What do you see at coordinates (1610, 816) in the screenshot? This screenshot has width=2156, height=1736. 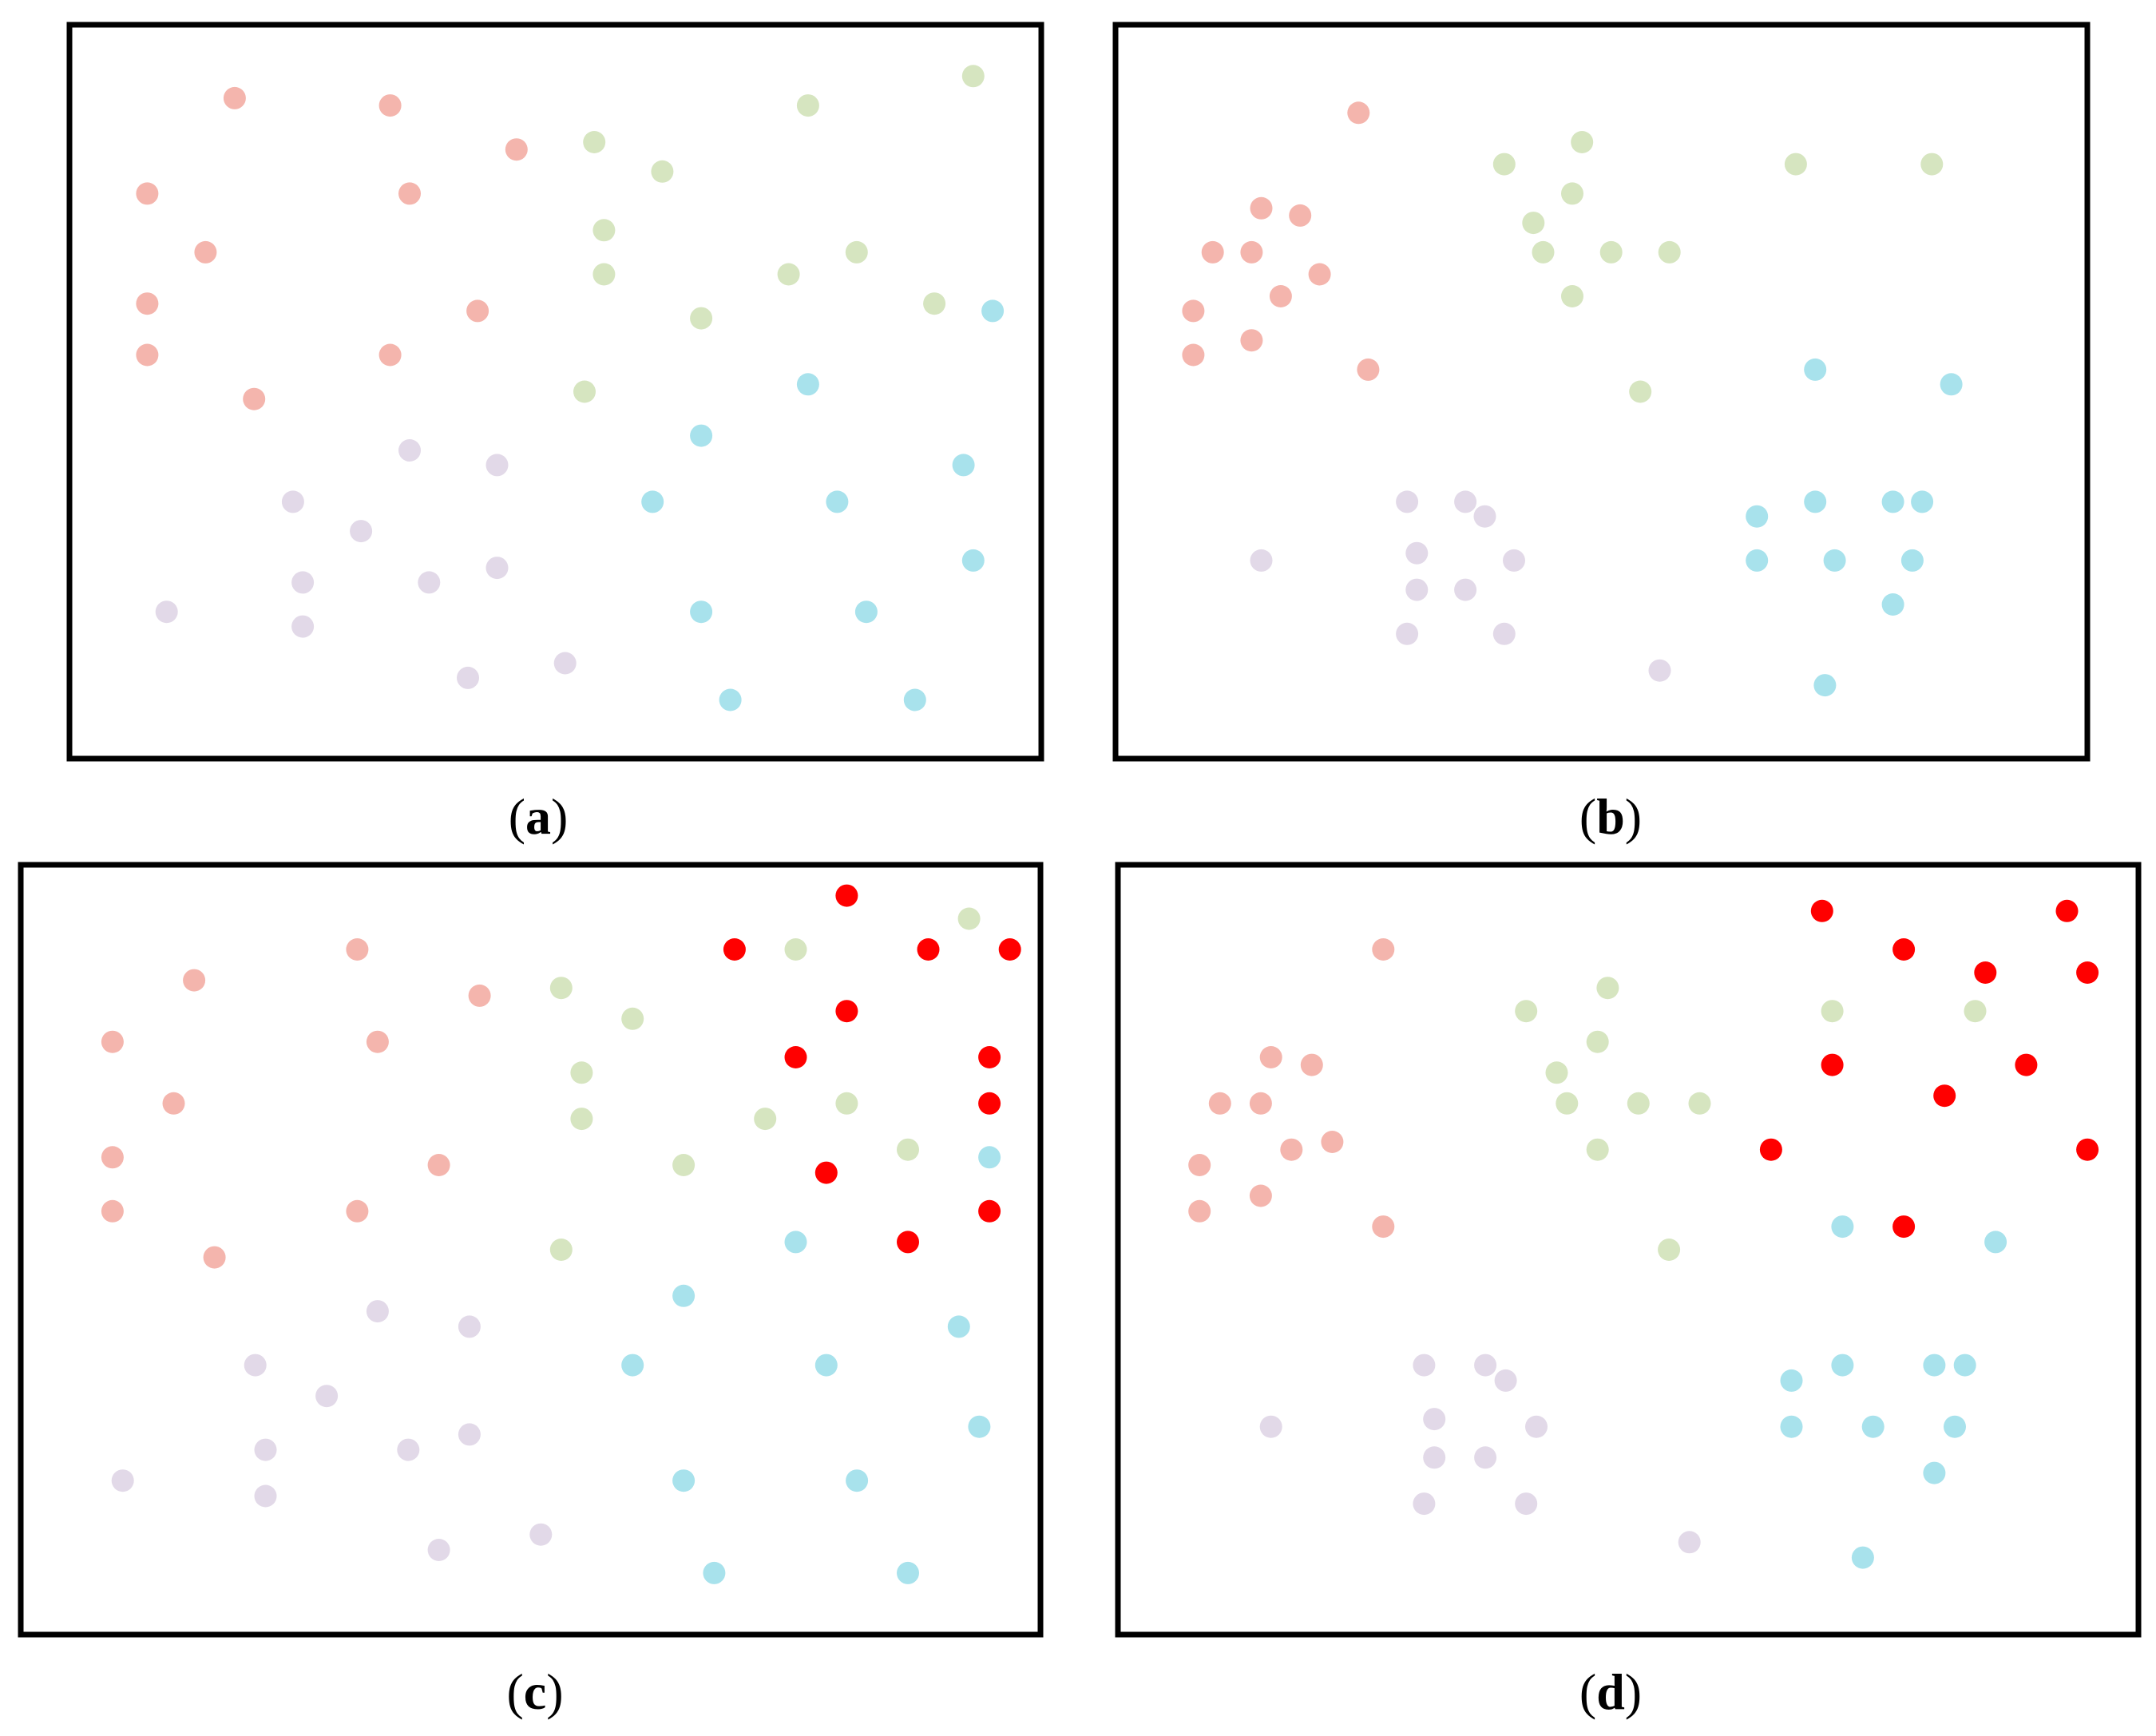 I see `panel-b-caption: (b)` at bounding box center [1610, 816].